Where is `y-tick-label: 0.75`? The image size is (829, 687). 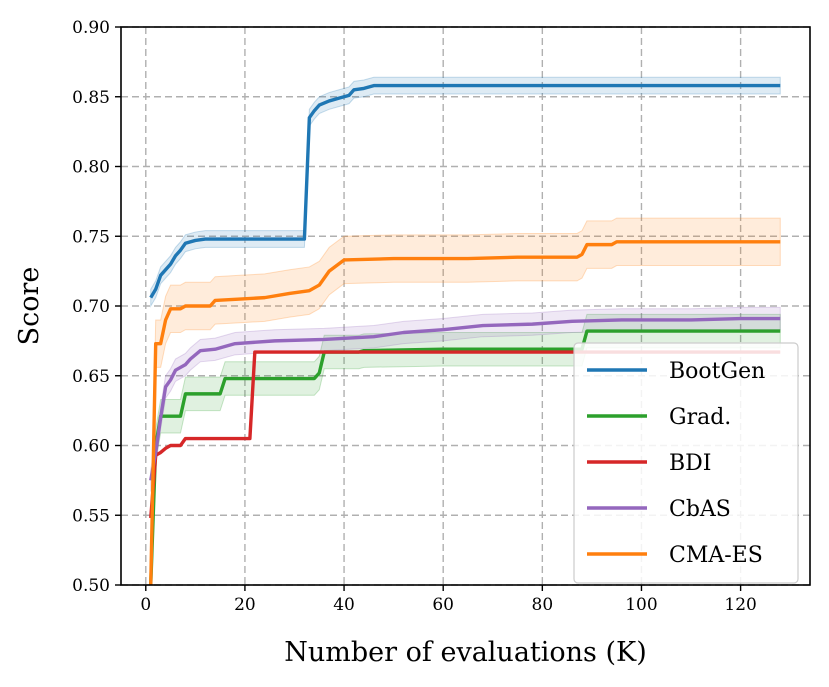 y-tick-label: 0.75 is located at coordinates (91, 237).